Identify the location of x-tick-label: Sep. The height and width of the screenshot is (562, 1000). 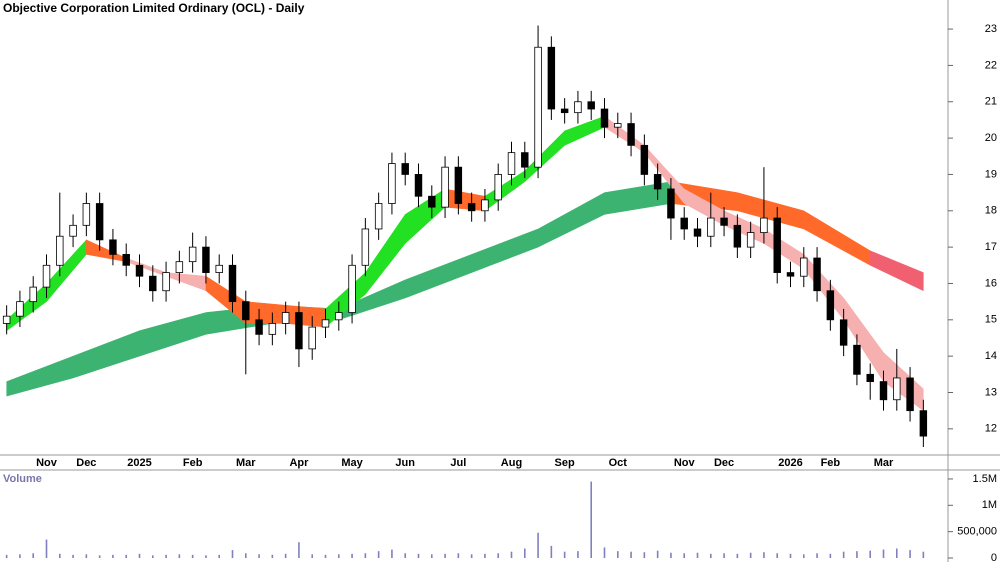
(565, 463).